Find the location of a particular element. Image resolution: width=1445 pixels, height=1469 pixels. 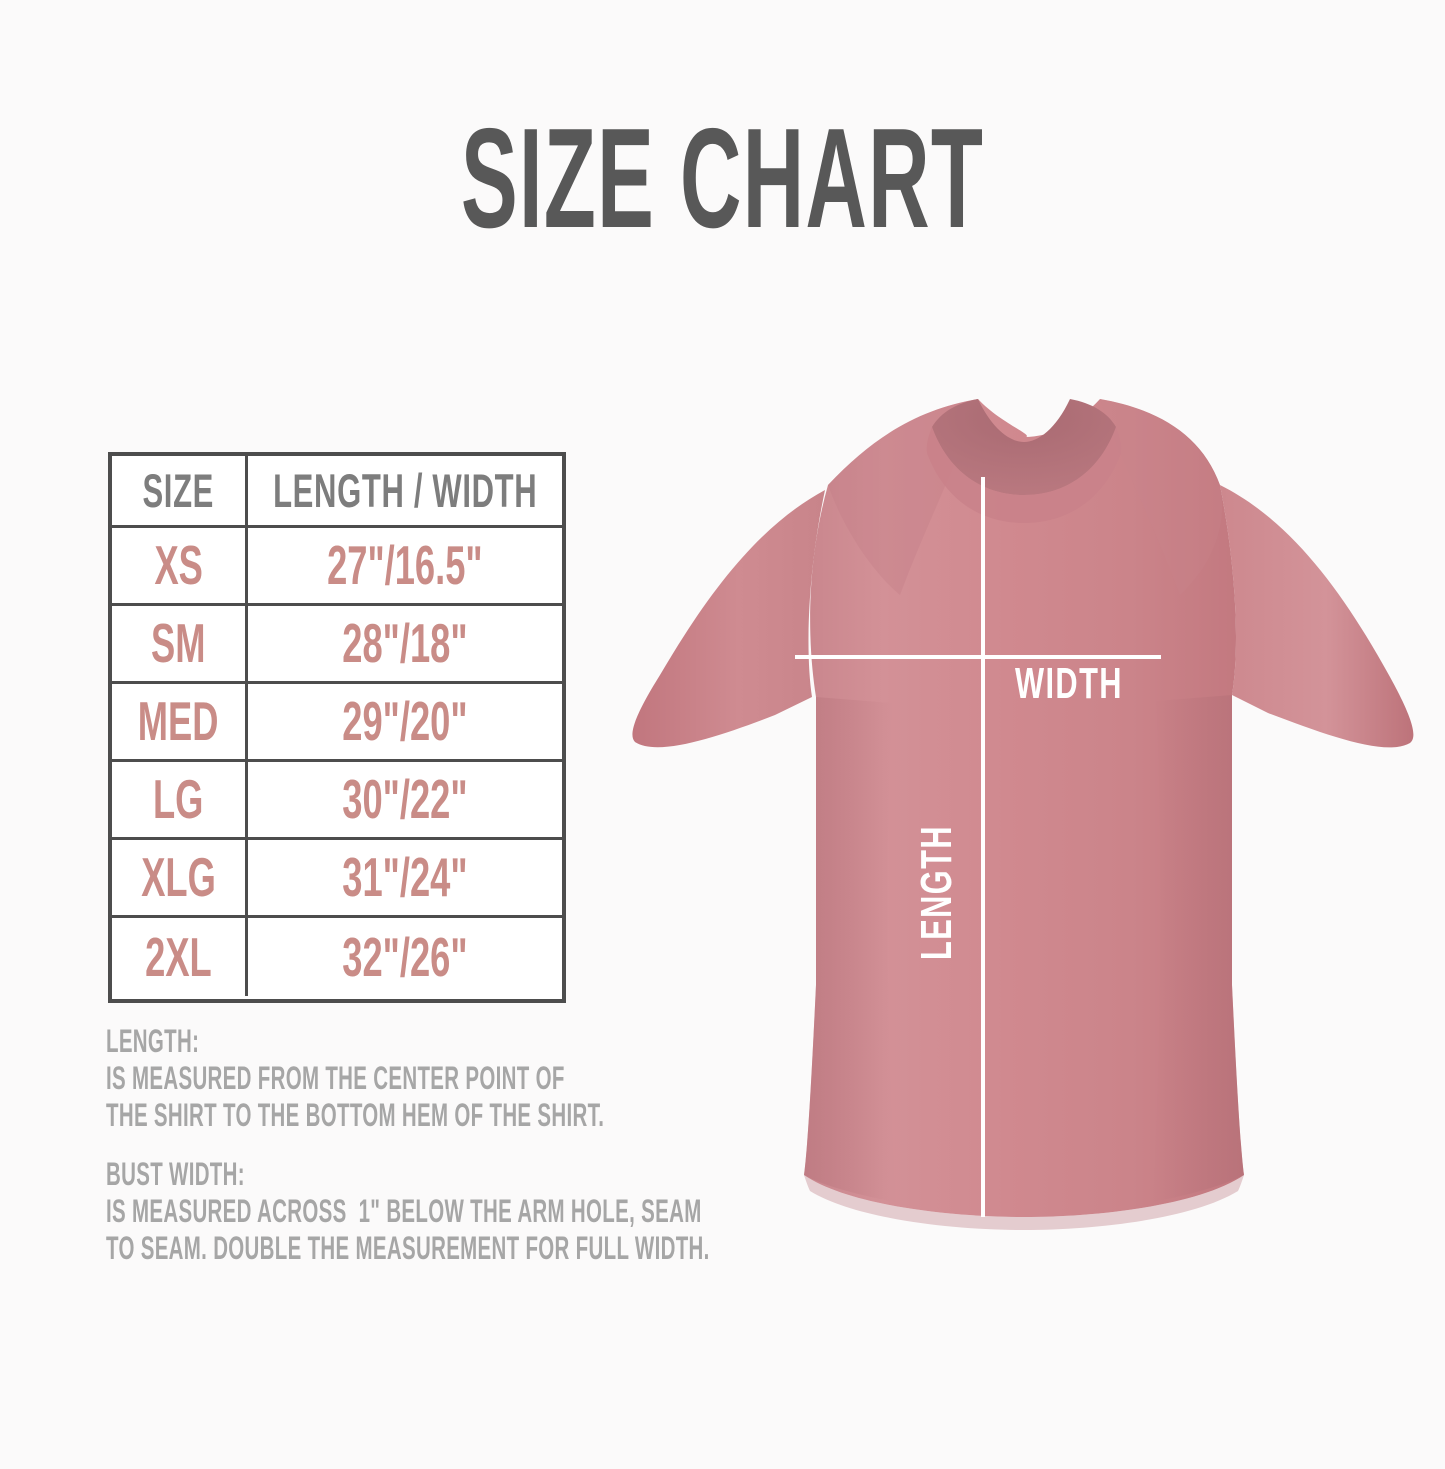

table-cell-length-width: 32"/26" is located at coordinates (405, 957).